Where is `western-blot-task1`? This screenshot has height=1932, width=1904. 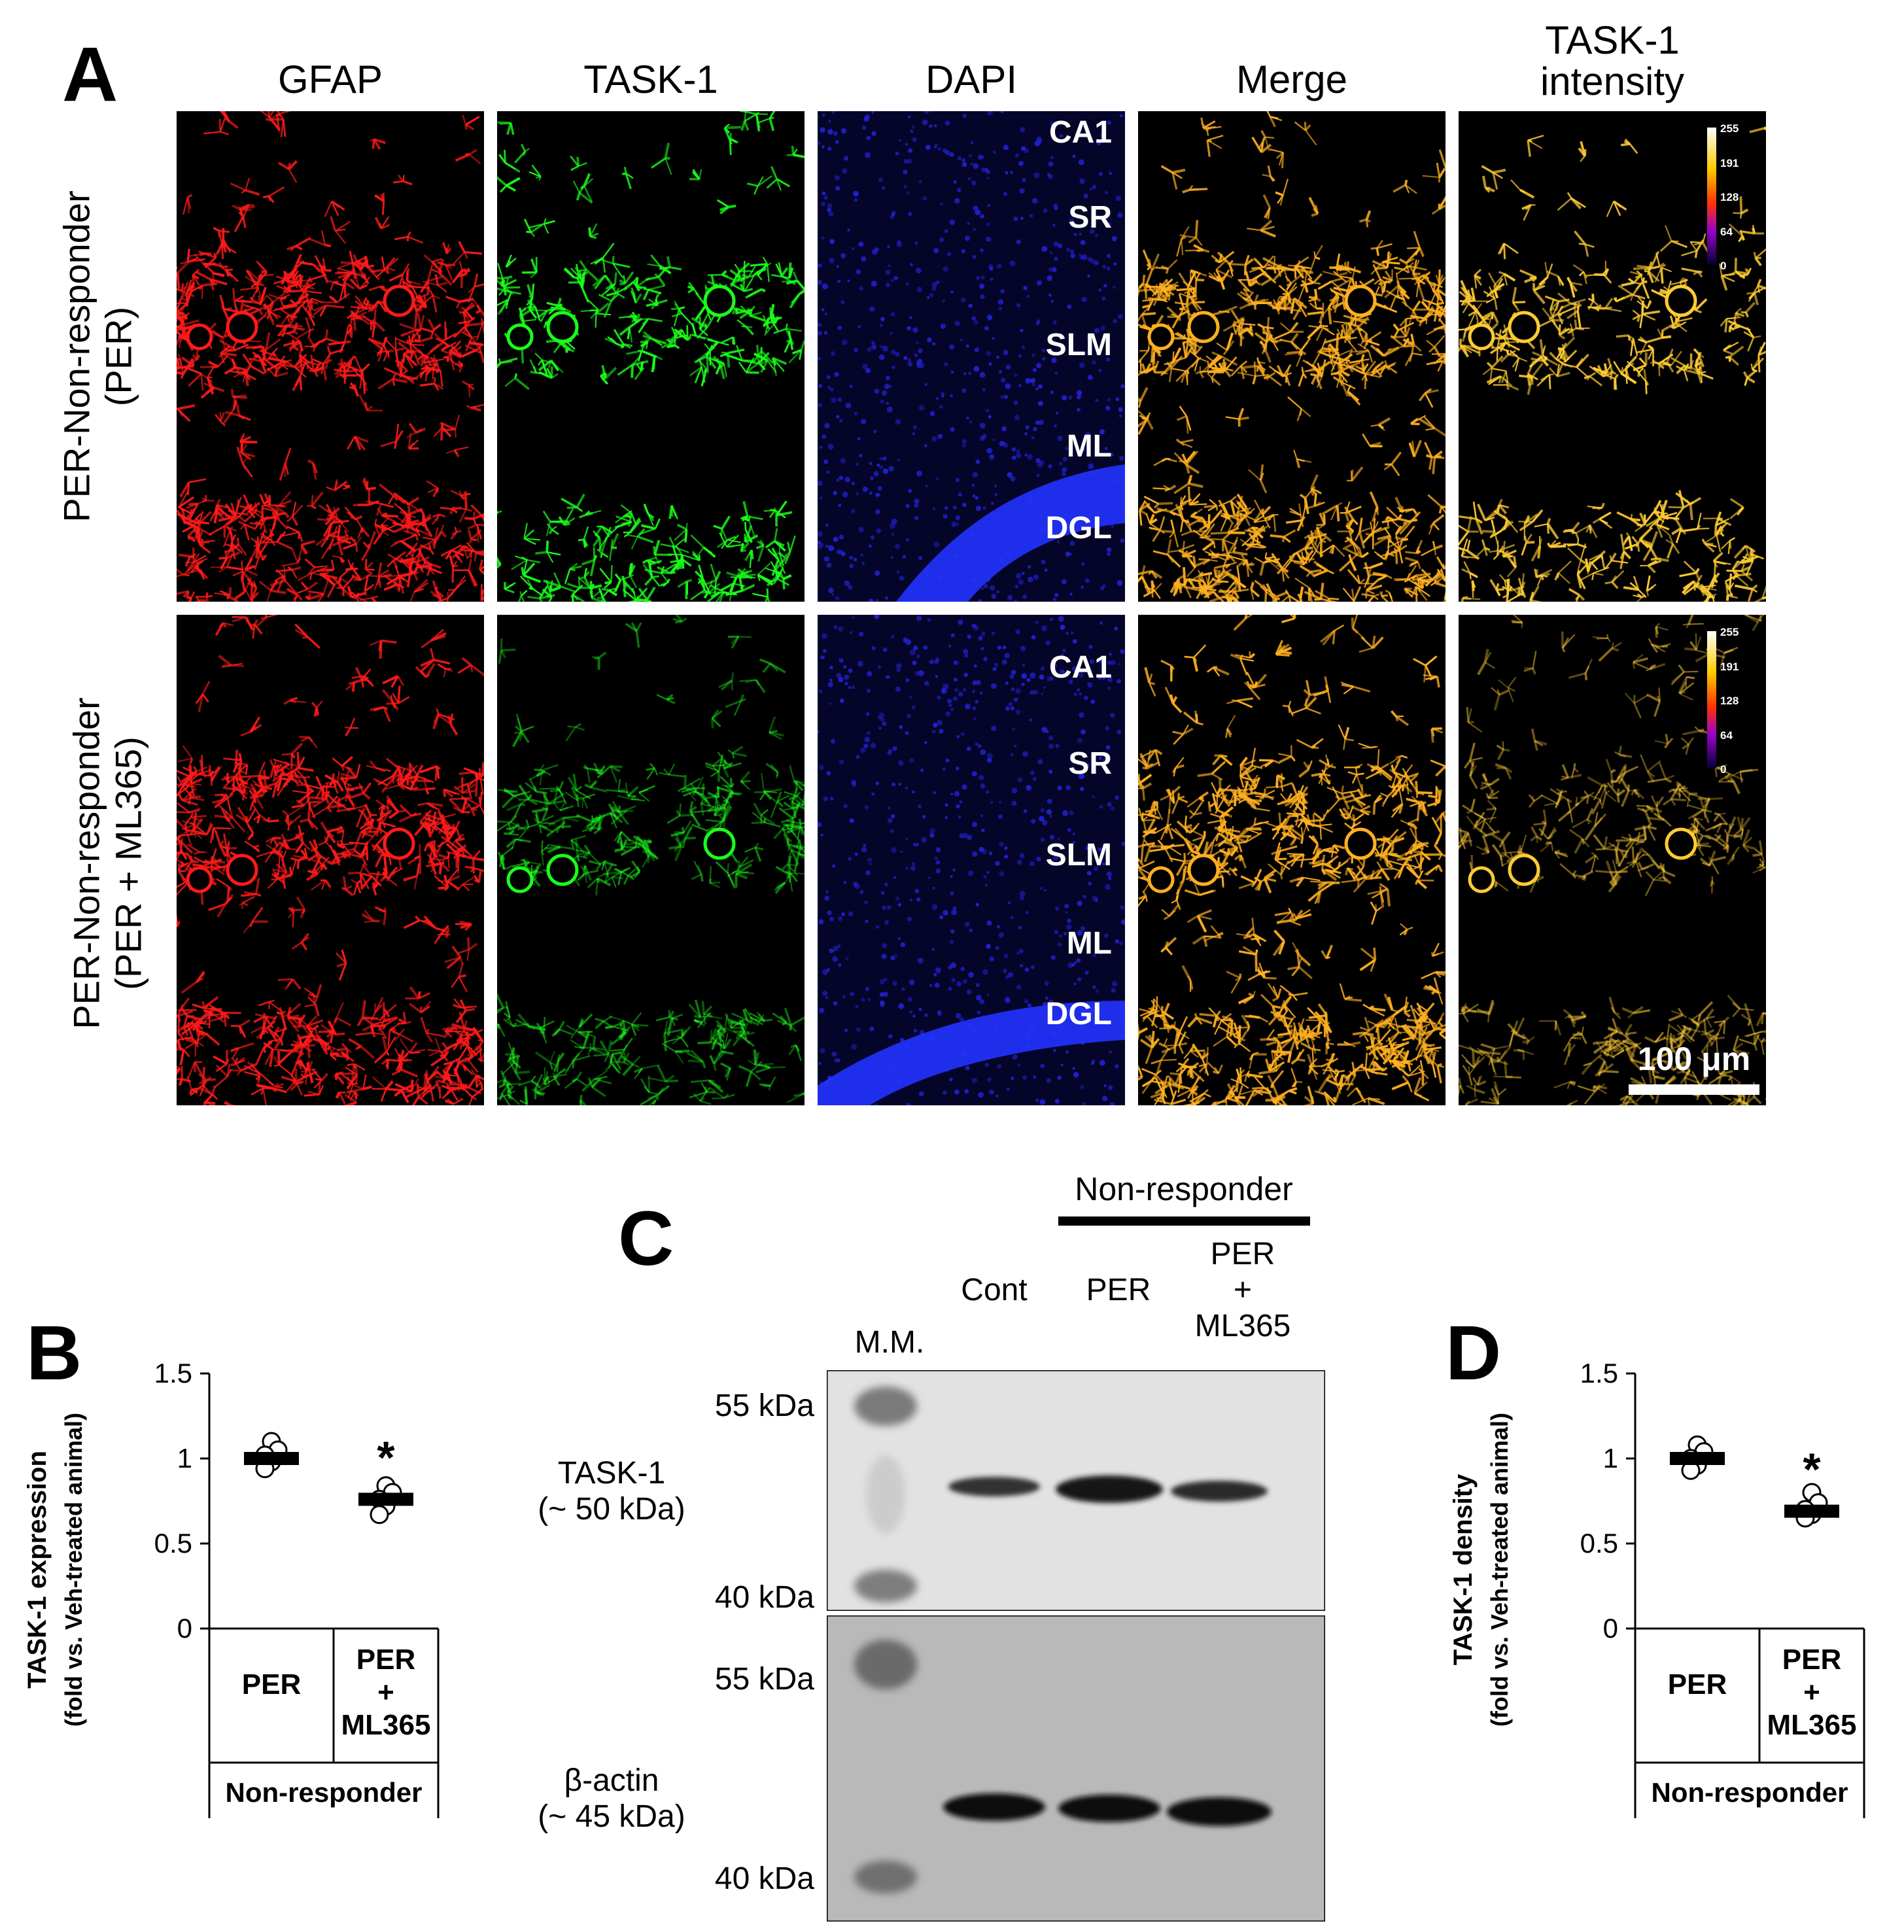
western-blot-task1 is located at coordinates (1076, 1490).